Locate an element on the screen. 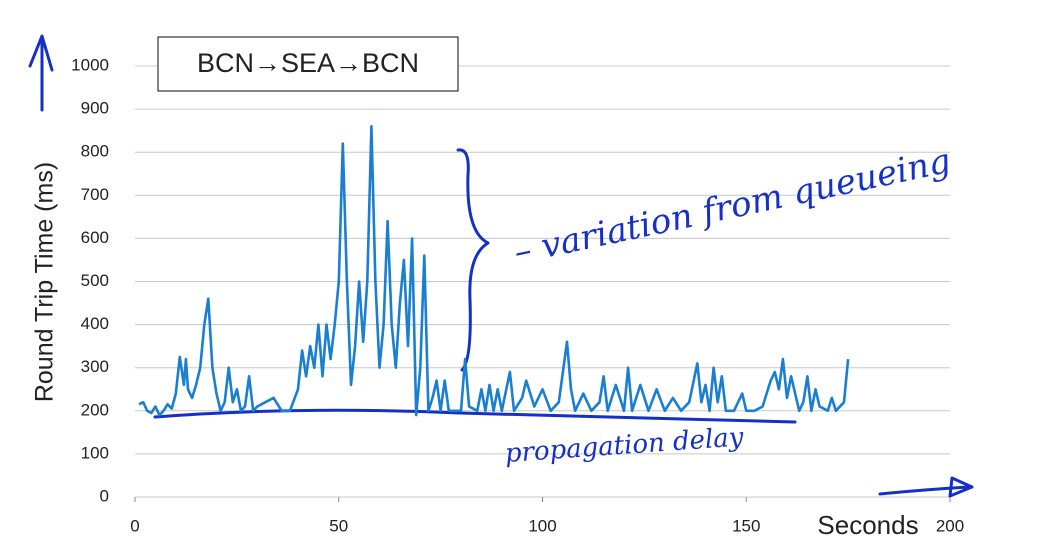 The width and height of the screenshot is (1056, 552). y-arrow is located at coordinates (41, 73).